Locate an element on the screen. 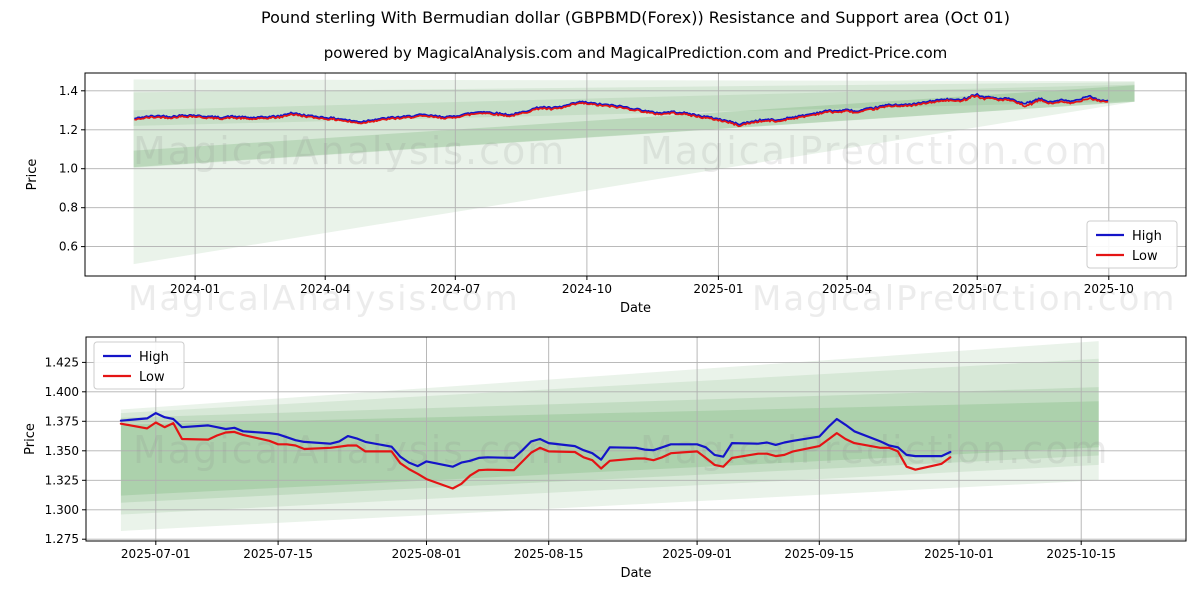 This screenshot has width=1200, height=600. x-tick-label: 2024-10 is located at coordinates (587, 289).